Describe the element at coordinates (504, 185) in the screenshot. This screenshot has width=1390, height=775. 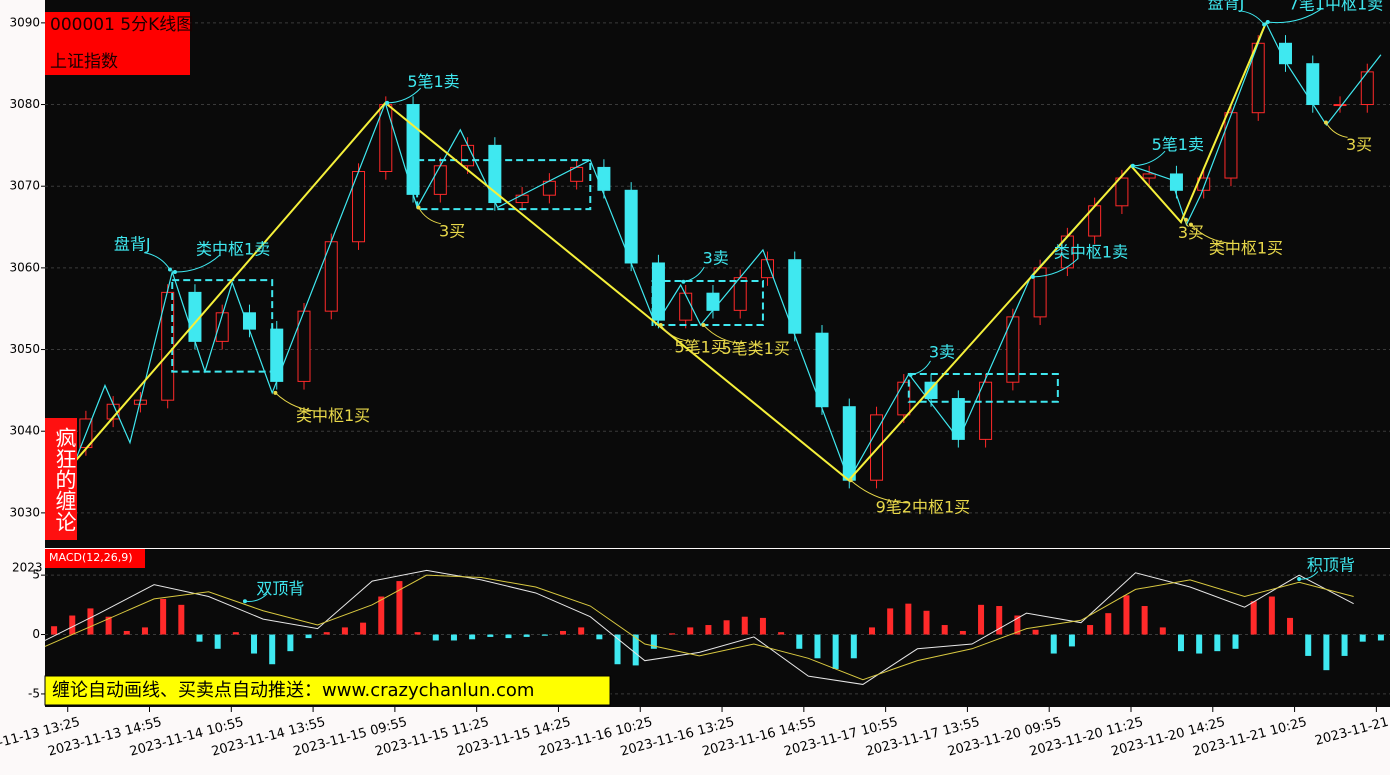
I see `zhongshu-box` at that location.